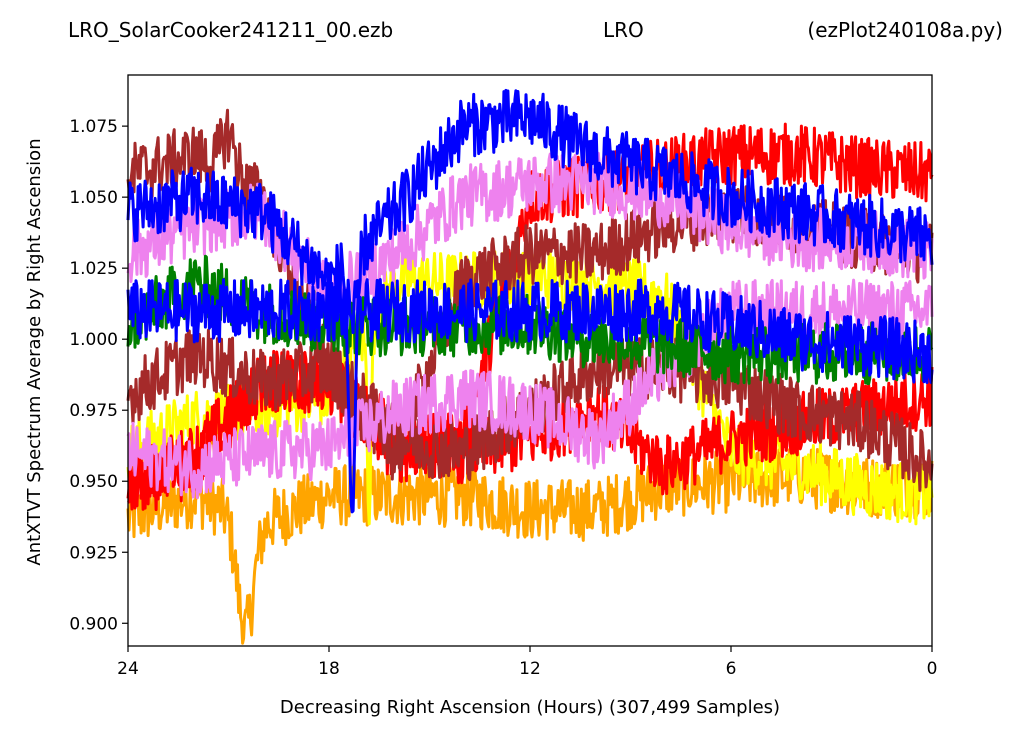  What do you see at coordinates (932, 669) in the screenshot?
I see `x-tick-label: 0` at bounding box center [932, 669].